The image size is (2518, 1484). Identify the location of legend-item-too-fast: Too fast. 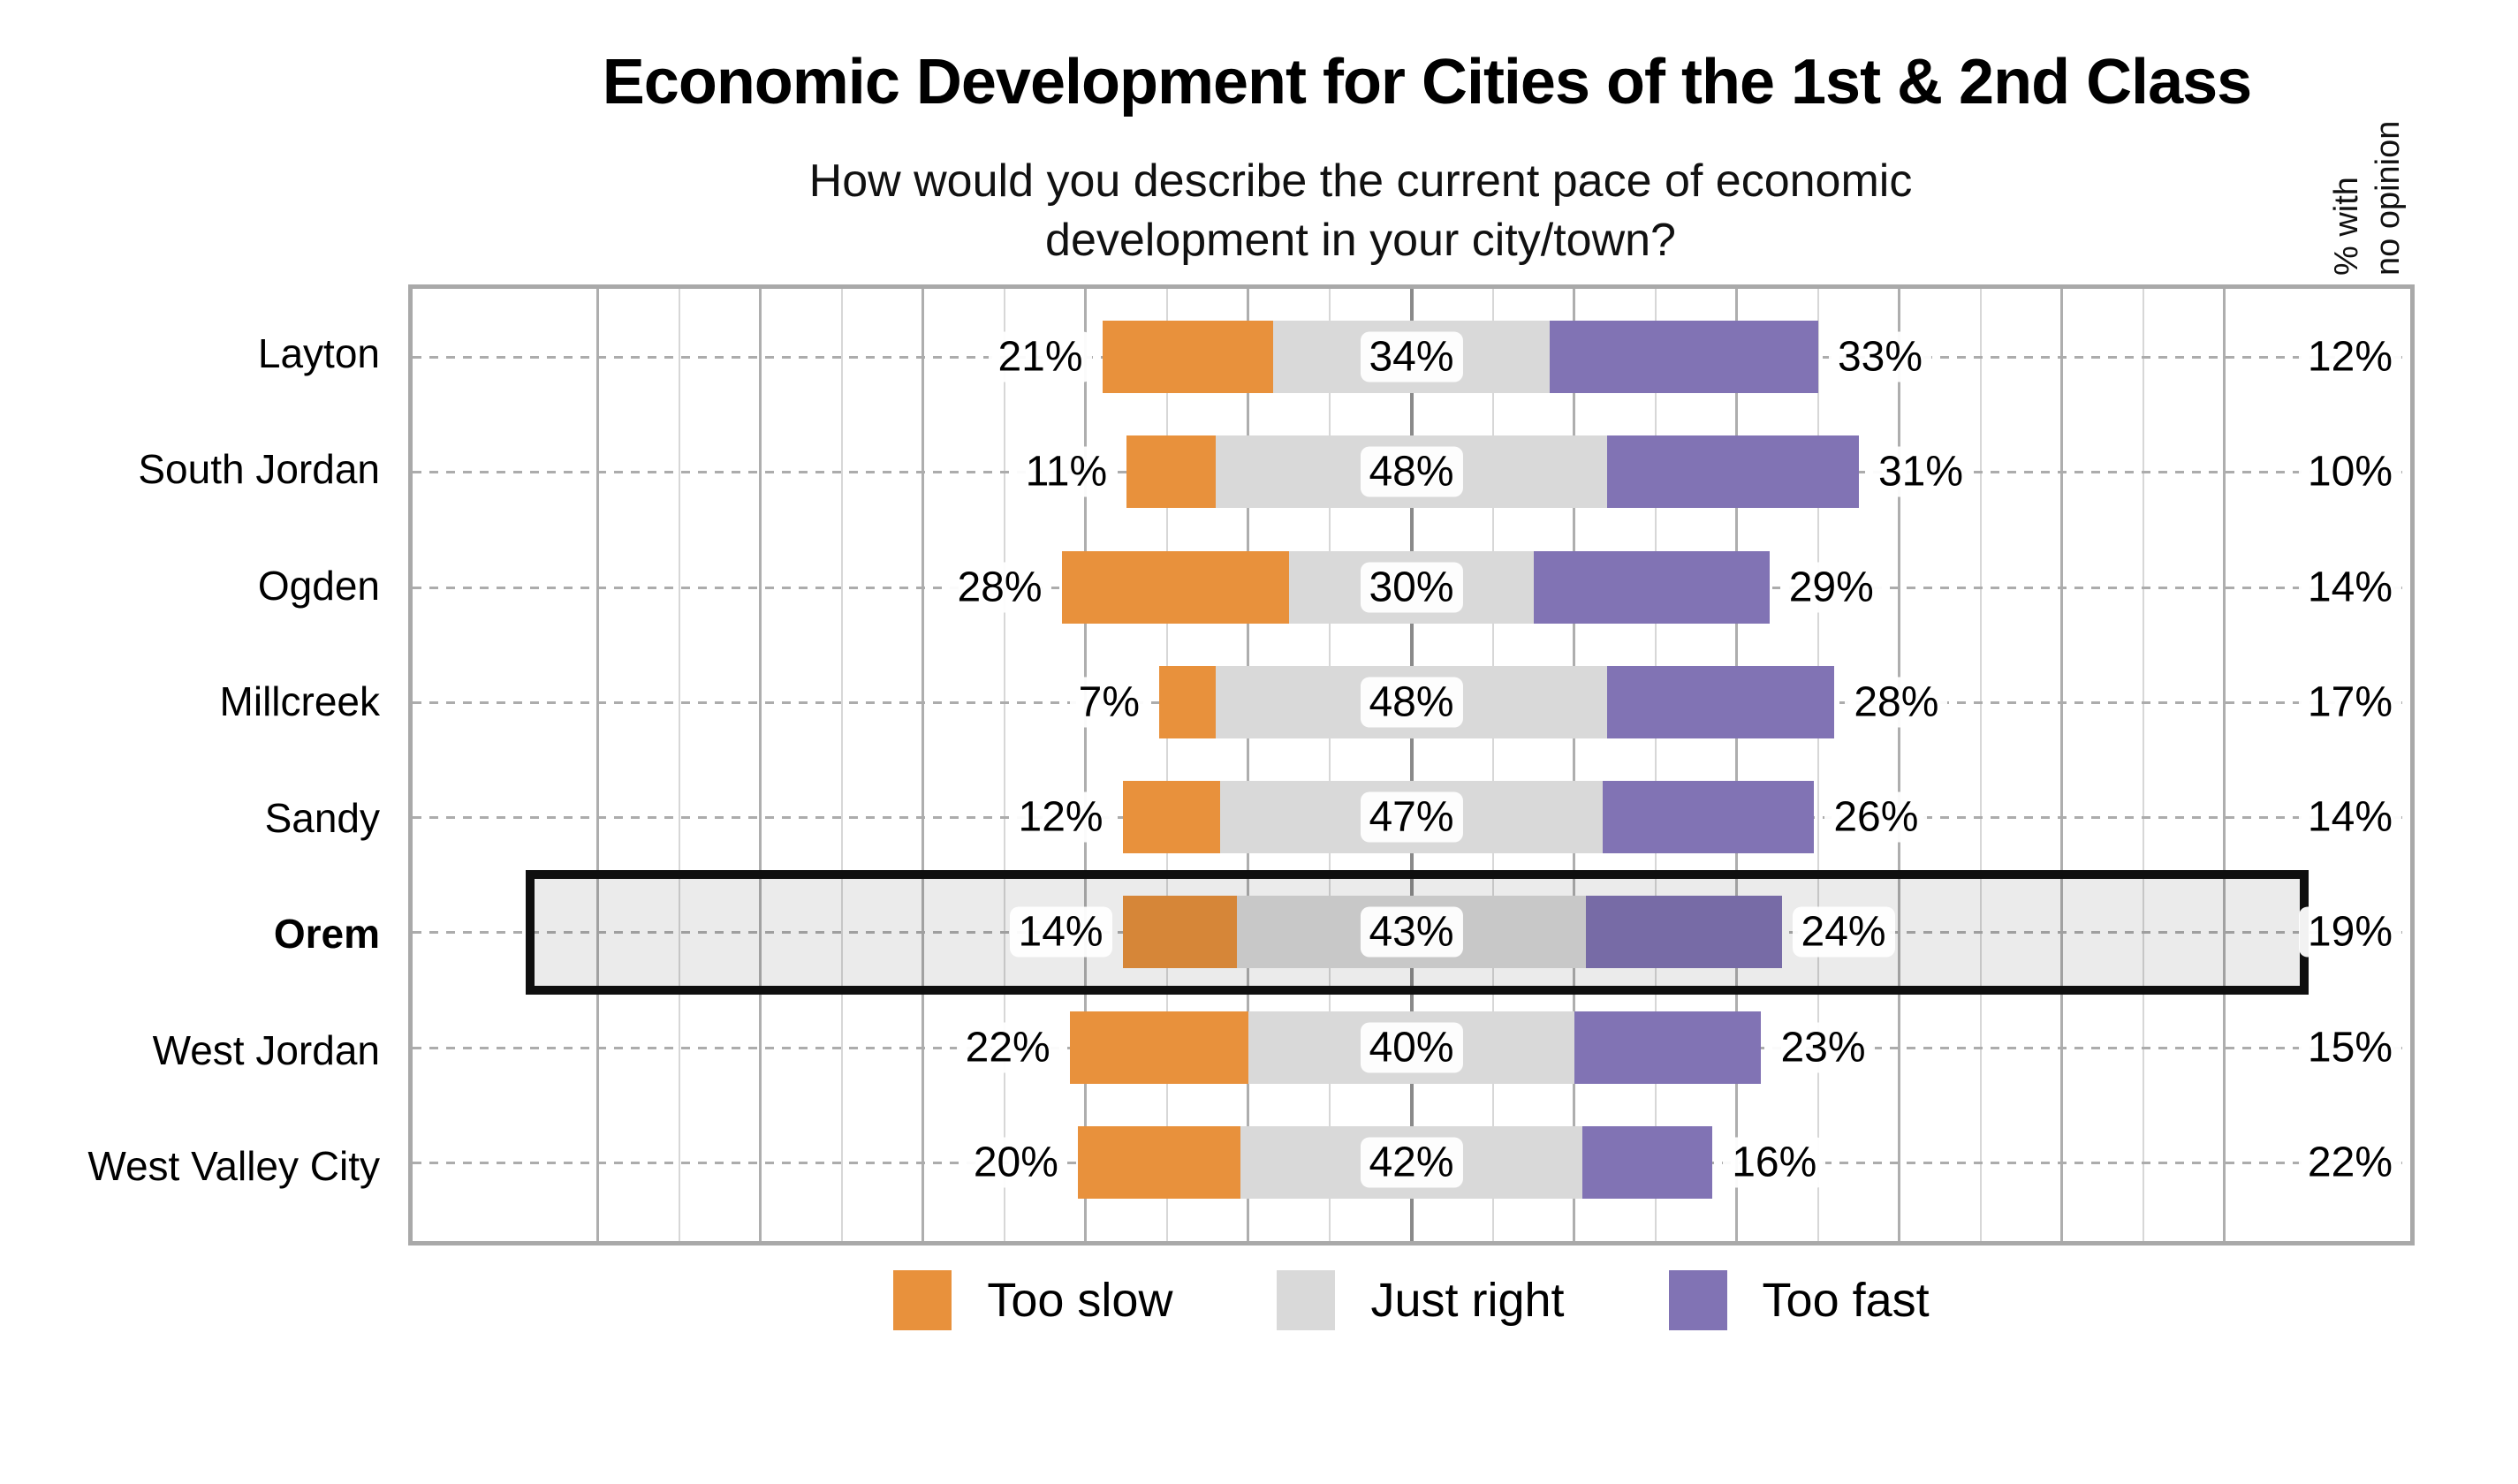
(1799, 1300).